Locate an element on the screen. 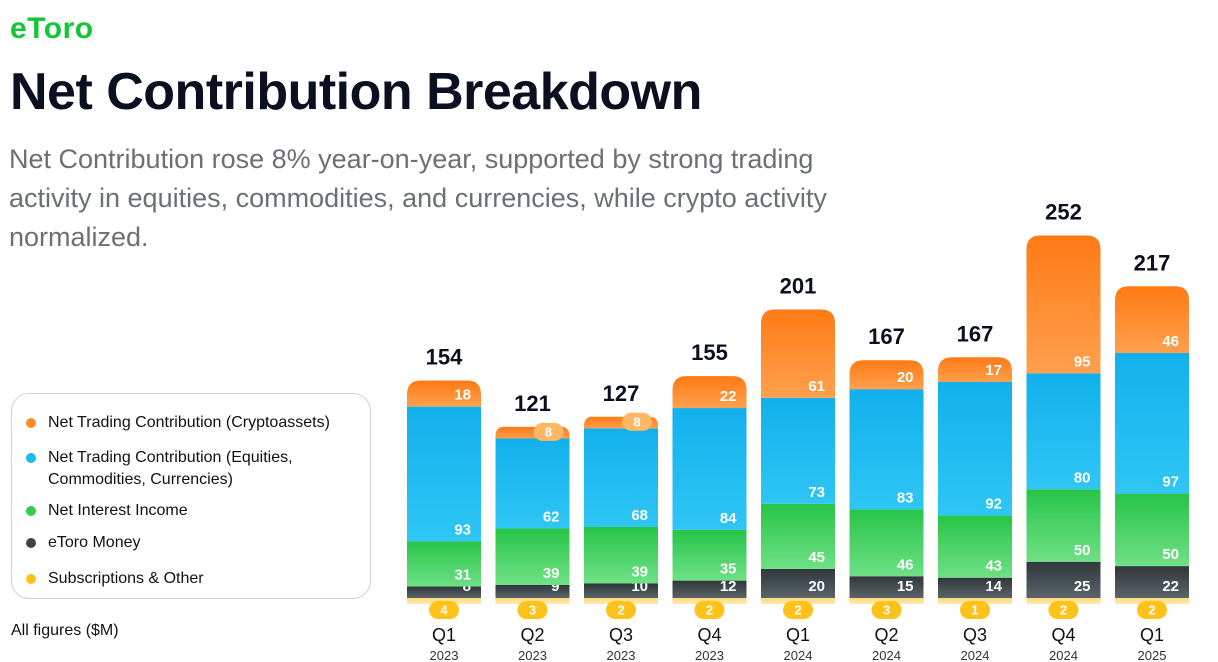 The image size is (1218, 662). data-label: 3 is located at coordinates (532, 610).